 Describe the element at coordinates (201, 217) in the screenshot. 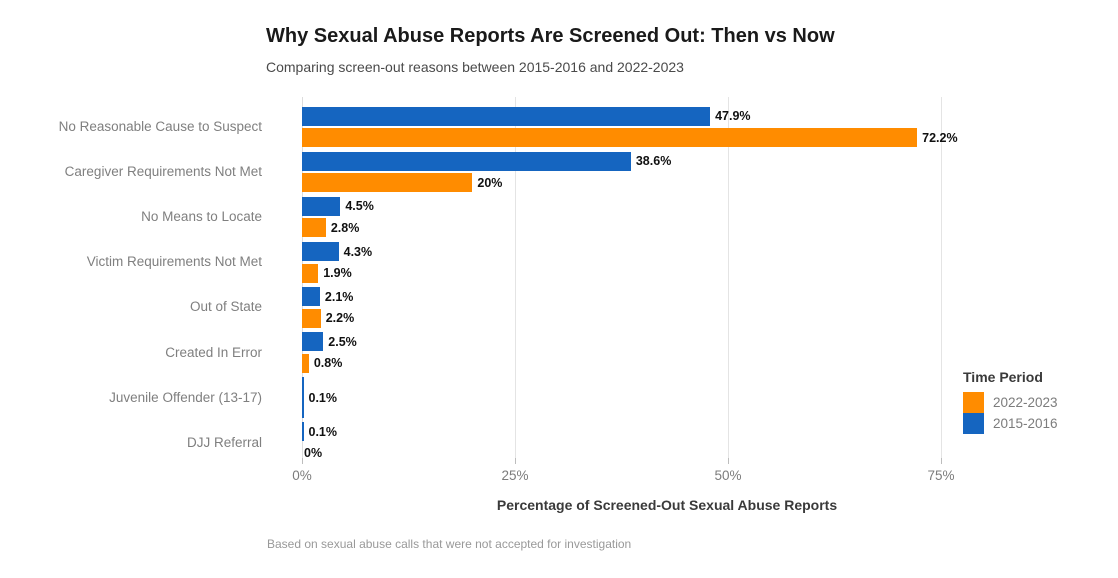

I see `category-label: No Means to Locate` at that location.